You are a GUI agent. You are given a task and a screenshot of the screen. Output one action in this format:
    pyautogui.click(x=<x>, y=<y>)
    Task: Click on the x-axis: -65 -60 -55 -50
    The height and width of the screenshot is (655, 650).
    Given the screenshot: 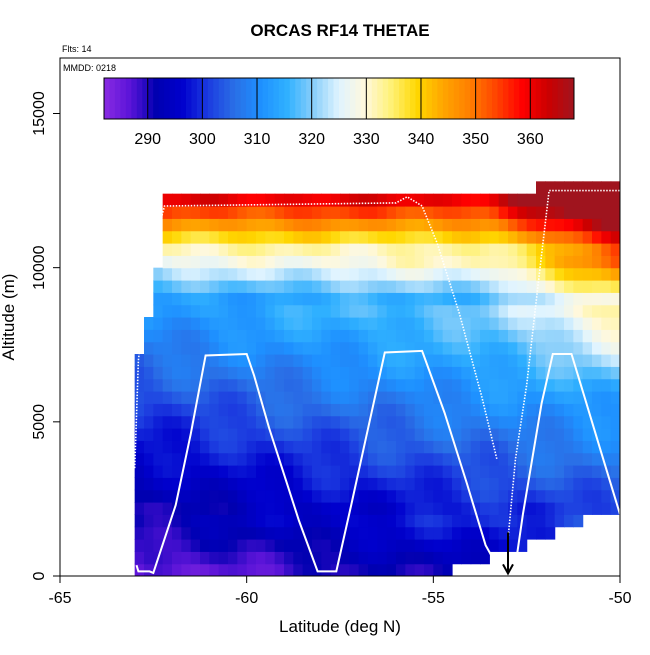 What is the action you would take?
    pyautogui.click(x=340, y=591)
    